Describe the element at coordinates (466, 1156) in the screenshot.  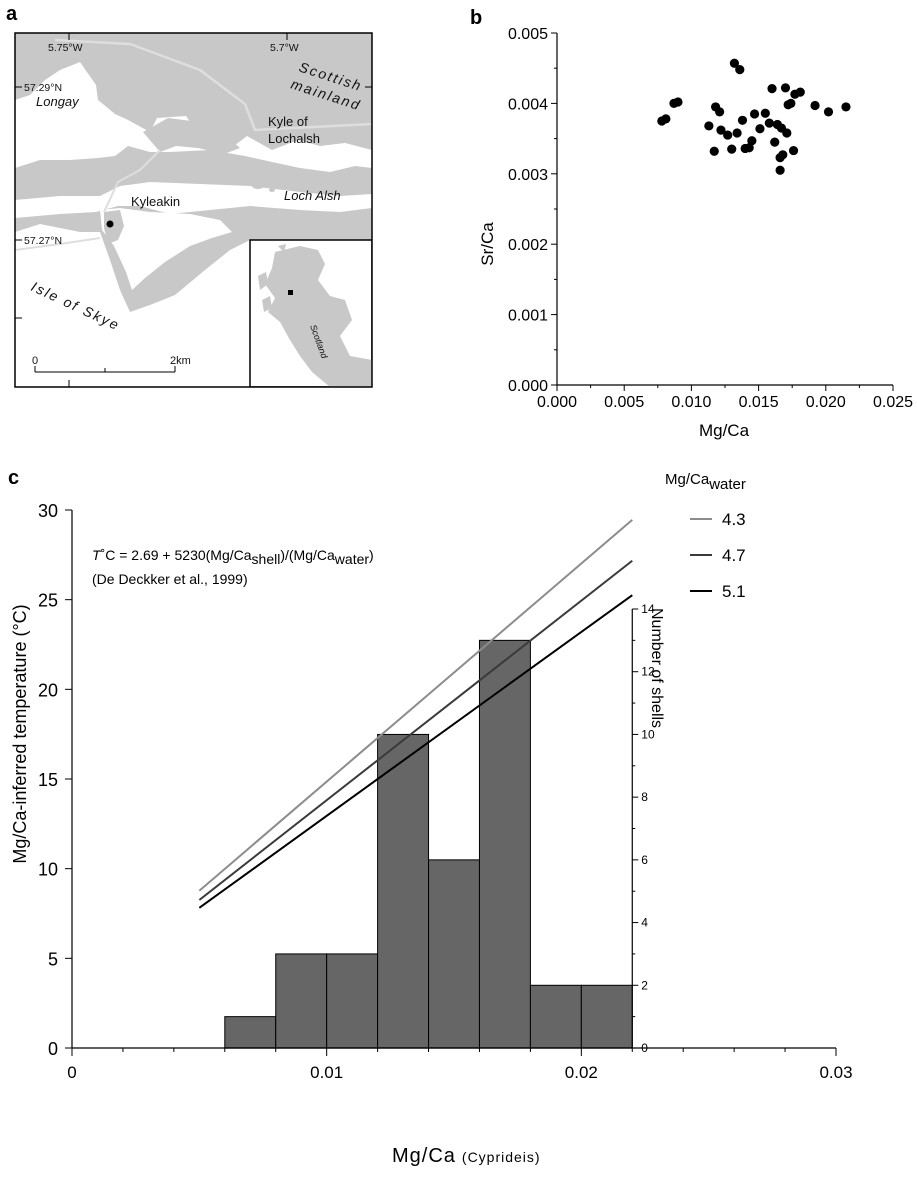
I see `temperature-x-axis-label: Mg/Ca (Cyprideis)` at that location.